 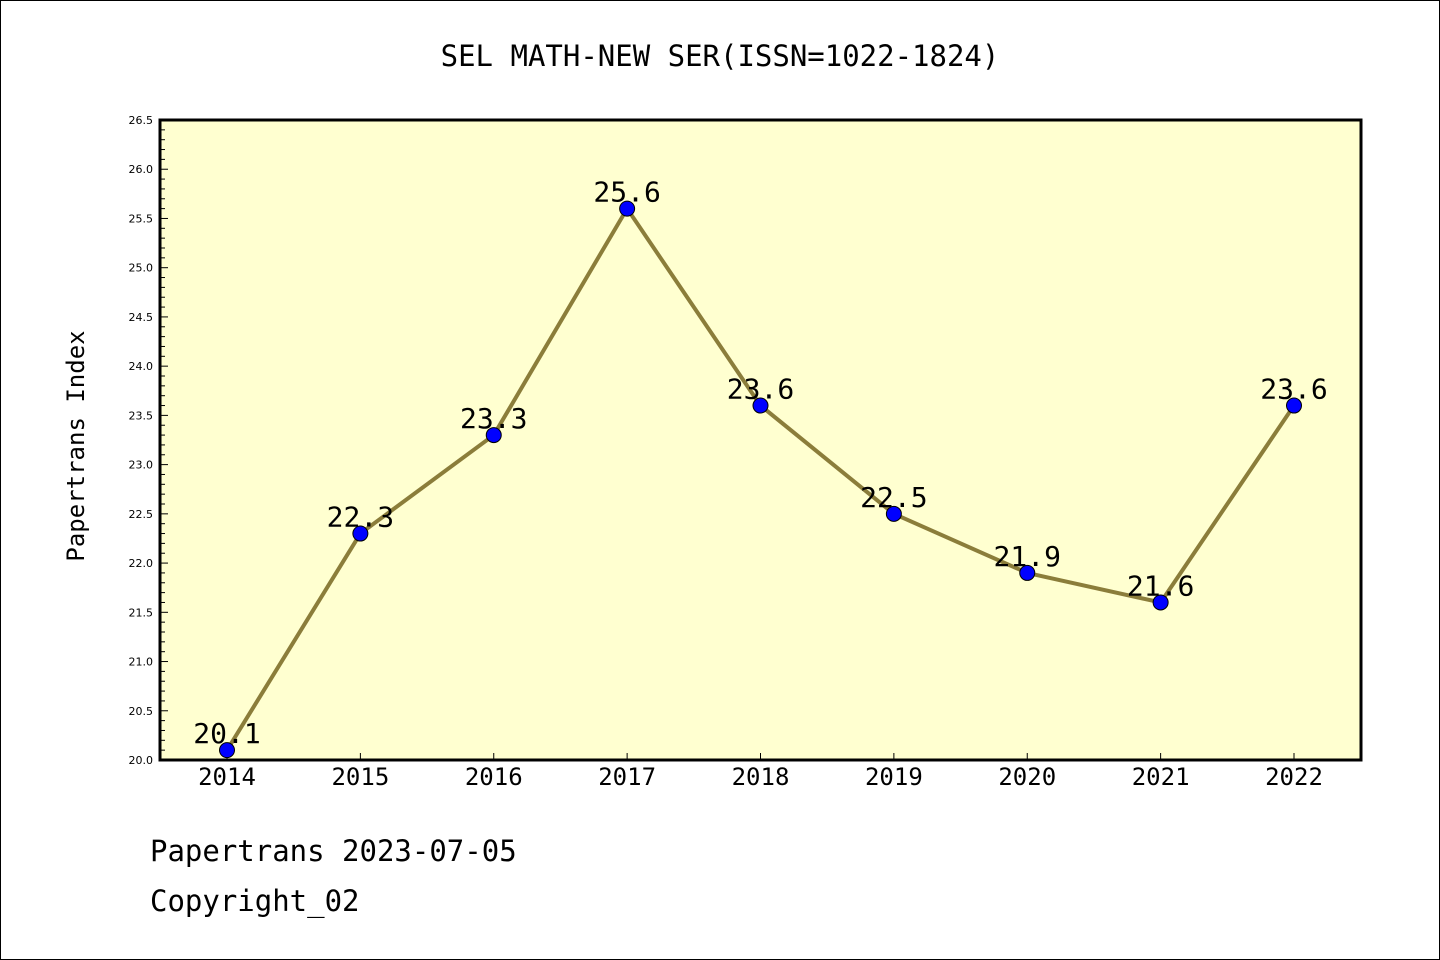 I want to click on y-tick-label: 23.5, so click(x=141, y=415).